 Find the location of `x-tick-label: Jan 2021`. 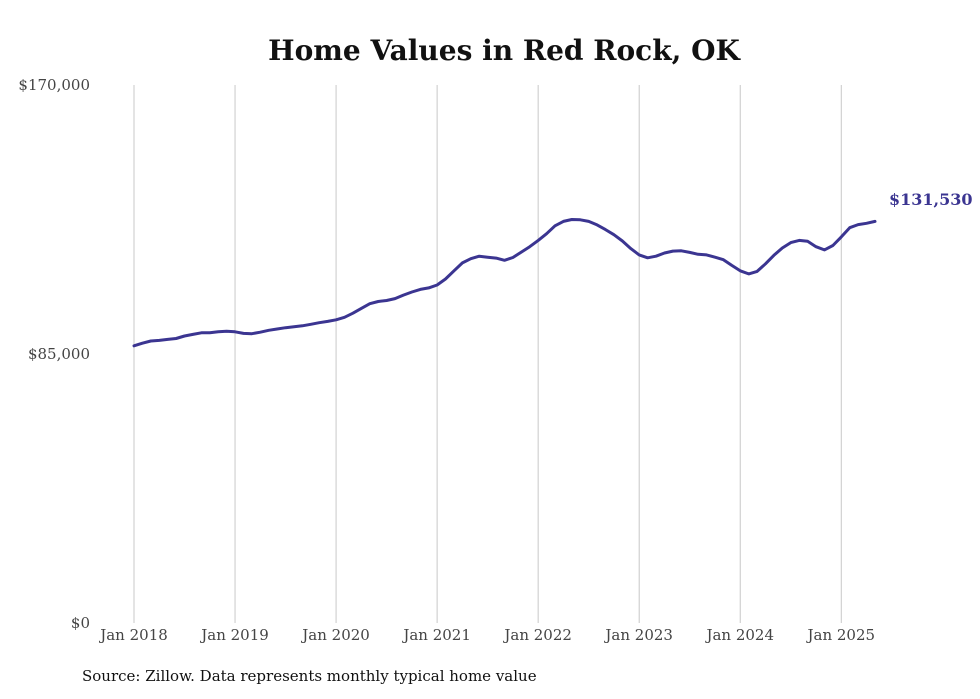

x-tick-label: Jan 2021 is located at coordinates (436, 635).